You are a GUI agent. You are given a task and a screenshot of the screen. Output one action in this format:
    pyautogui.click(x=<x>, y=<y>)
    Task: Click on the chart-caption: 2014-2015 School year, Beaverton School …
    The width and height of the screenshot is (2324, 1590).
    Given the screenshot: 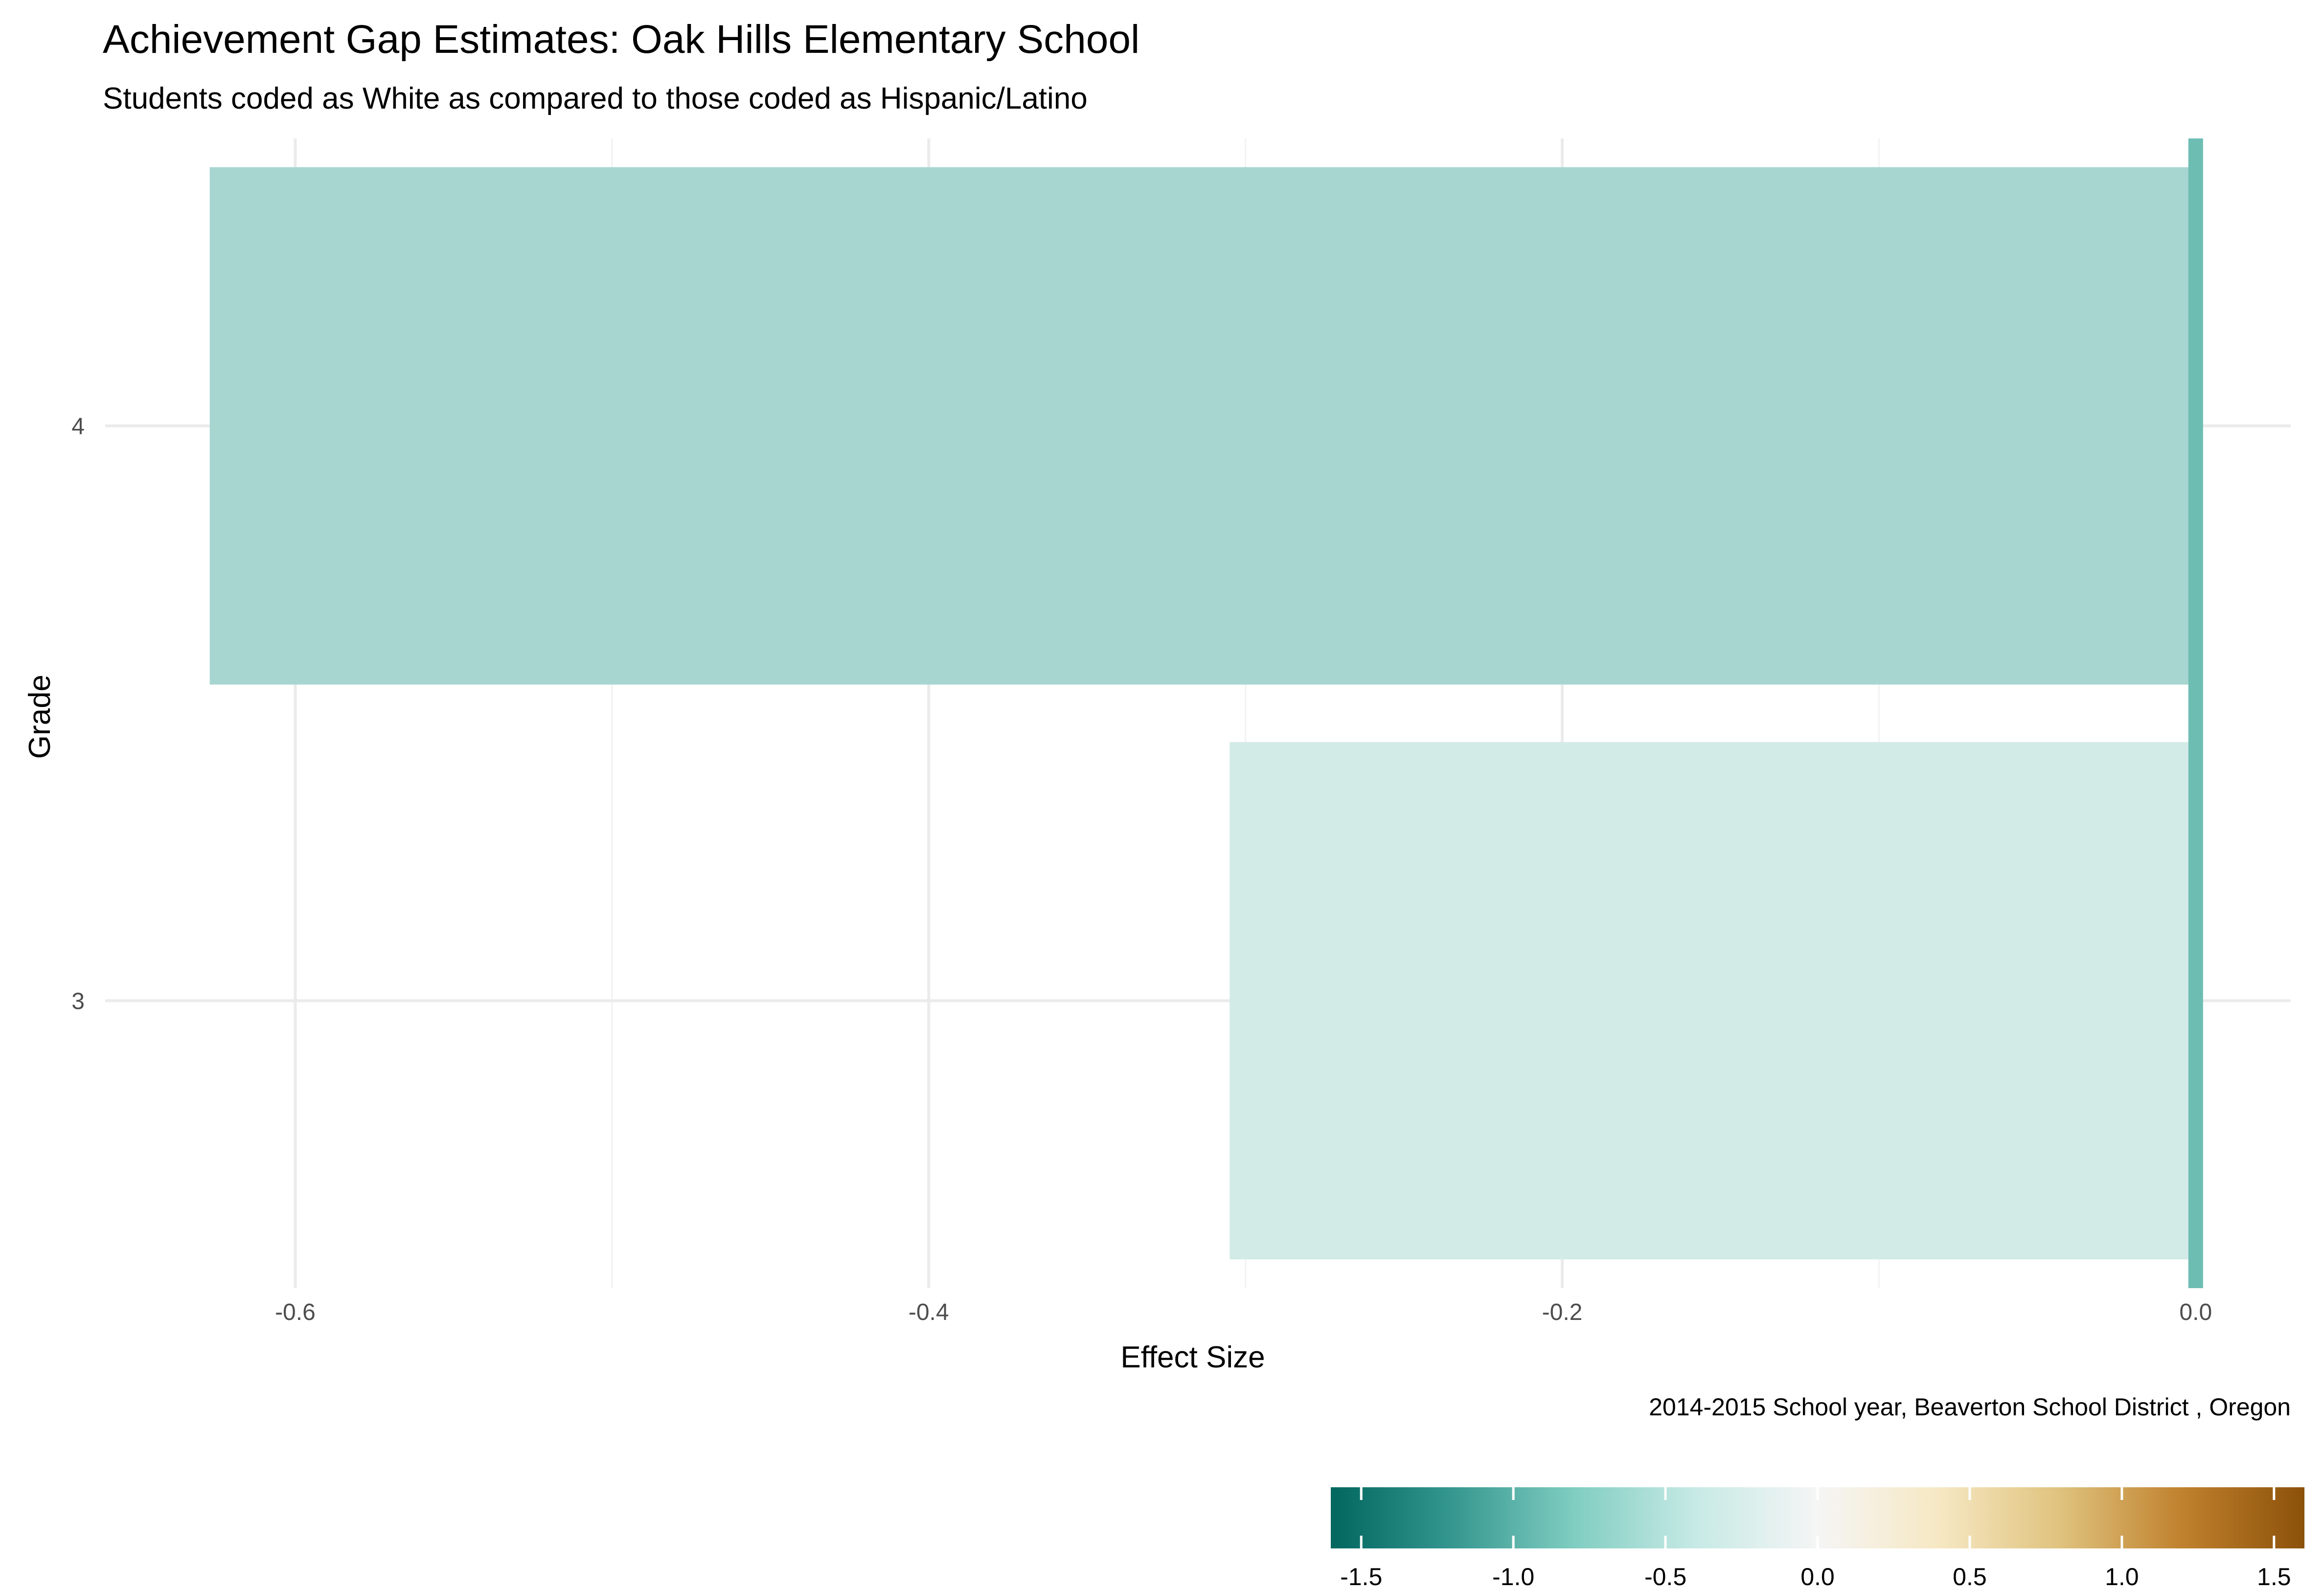 What is the action you would take?
    pyautogui.click(x=1970, y=1407)
    